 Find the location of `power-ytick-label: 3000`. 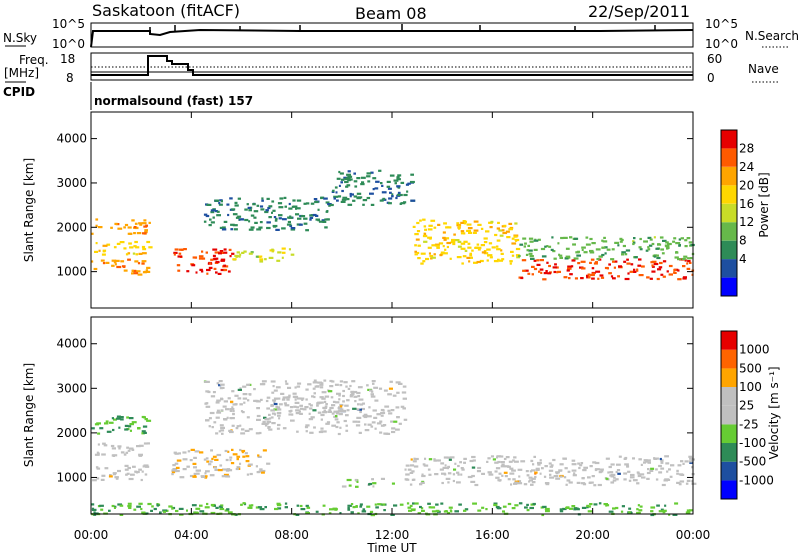

power-ytick-label: 3000 is located at coordinates (71, 183).